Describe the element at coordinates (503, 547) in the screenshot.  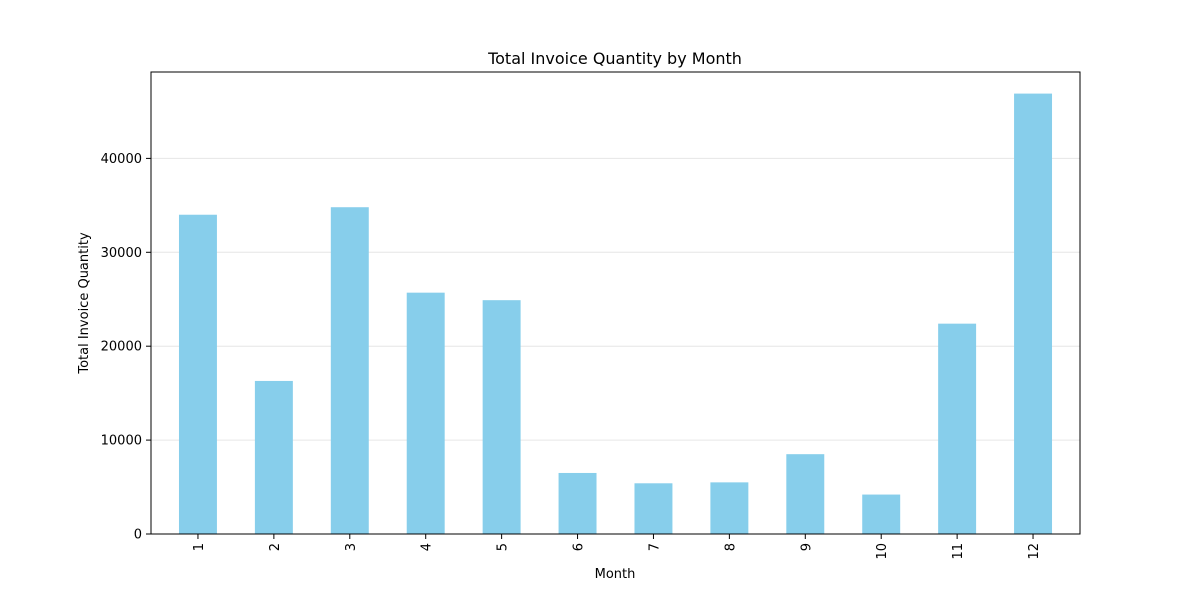
I see `x-tick-label: 5` at that location.